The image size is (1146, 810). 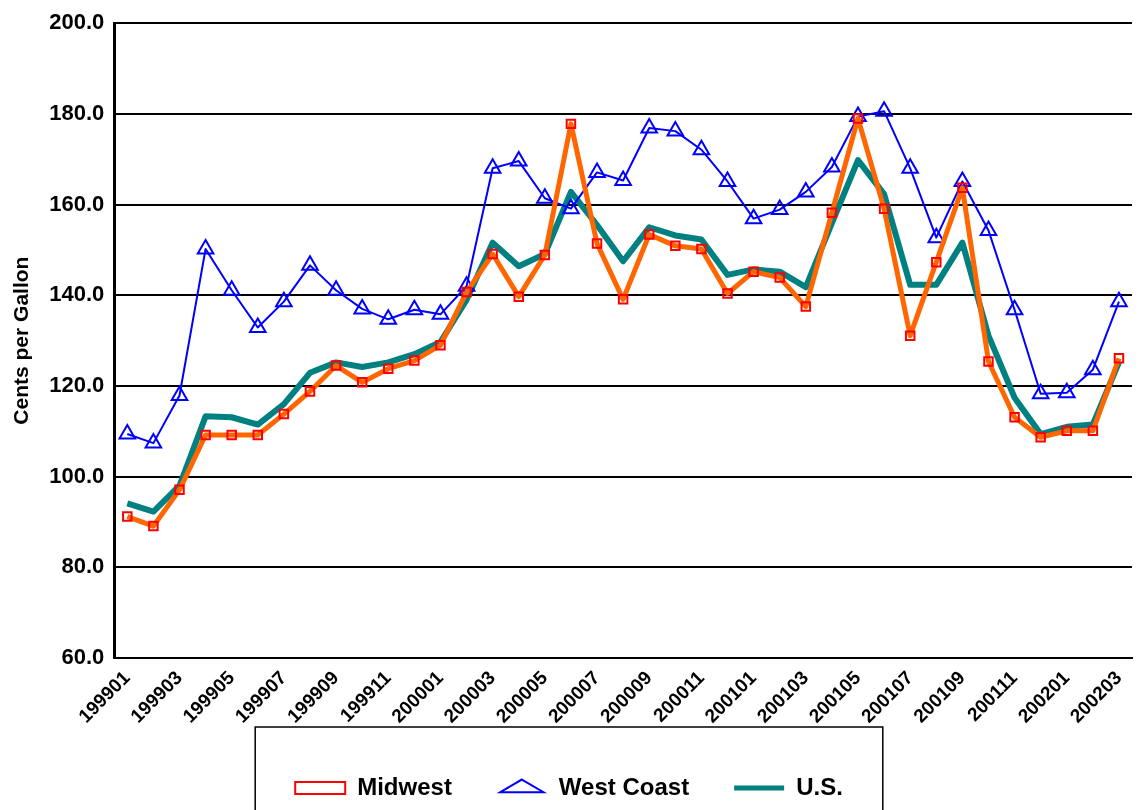 What do you see at coordinates (21, 340) in the screenshot?
I see `y-axis-title: Cents per Gallon` at bounding box center [21, 340].